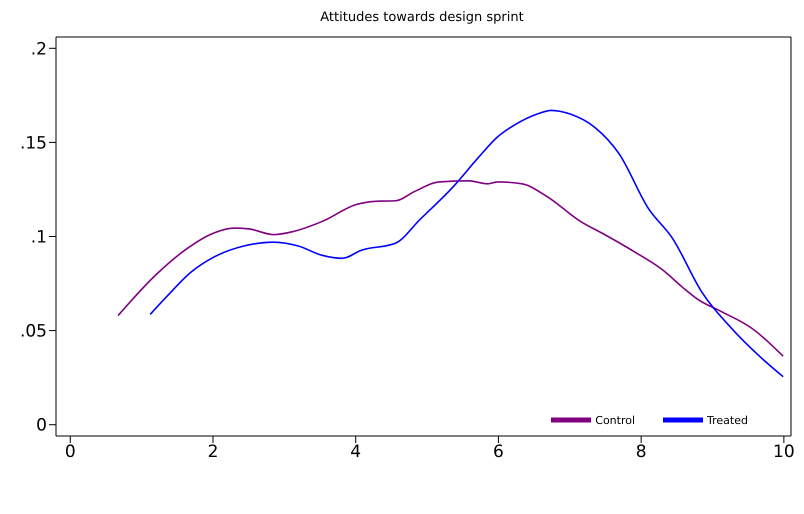  What do you see at coordinates (33, 143) in the screenshot?
I see `y-tick-label: .15` at bounding box center [33, 143].